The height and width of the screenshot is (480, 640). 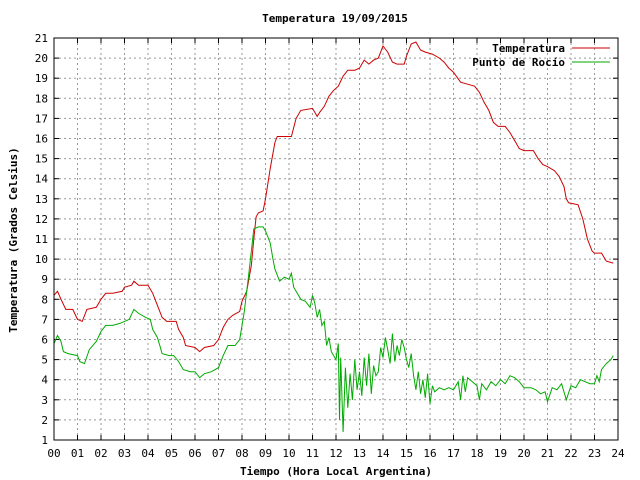 What do you see at coordinates (44, 440) in the screenshot?
I see `y-tick-label: 1` at bounding box center [44, 440].